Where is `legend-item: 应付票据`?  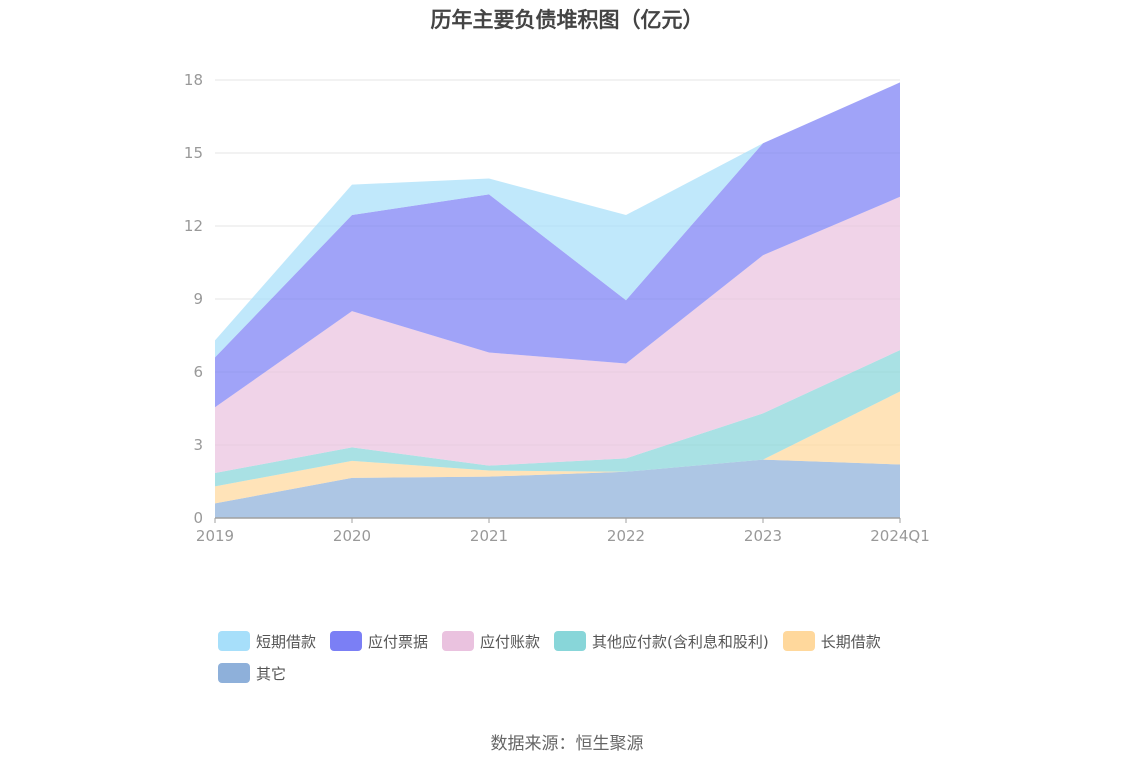 legend-item: 应付票据 is located at coordinates (379, 641).